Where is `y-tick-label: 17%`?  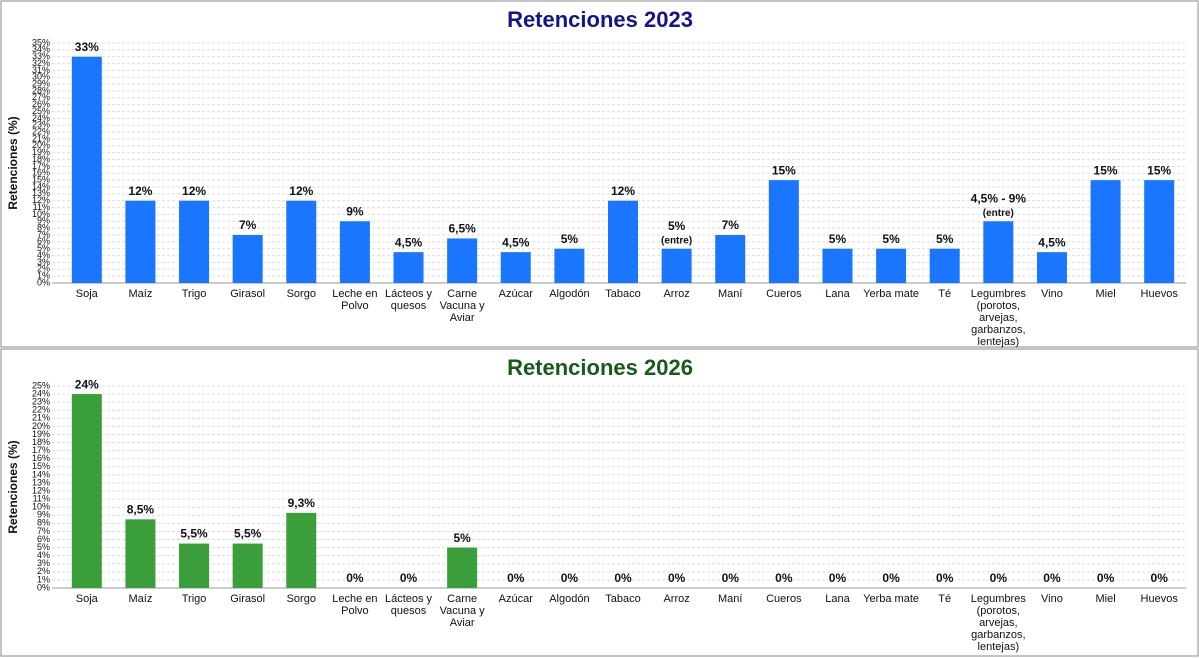 y-tick-label: 17% is located at coordinates (41, 166).